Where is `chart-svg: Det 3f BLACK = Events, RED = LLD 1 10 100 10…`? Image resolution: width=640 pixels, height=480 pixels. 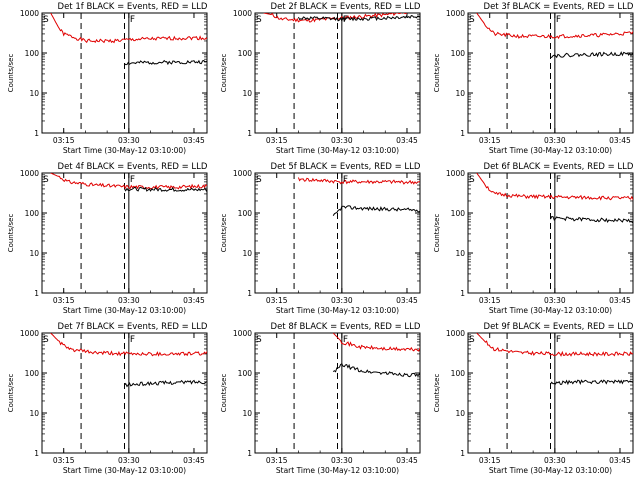 chart-svg: Det 3f BLACK = Events, RED = LLD 1 10 100 10… is located at coordinates (533, 78).